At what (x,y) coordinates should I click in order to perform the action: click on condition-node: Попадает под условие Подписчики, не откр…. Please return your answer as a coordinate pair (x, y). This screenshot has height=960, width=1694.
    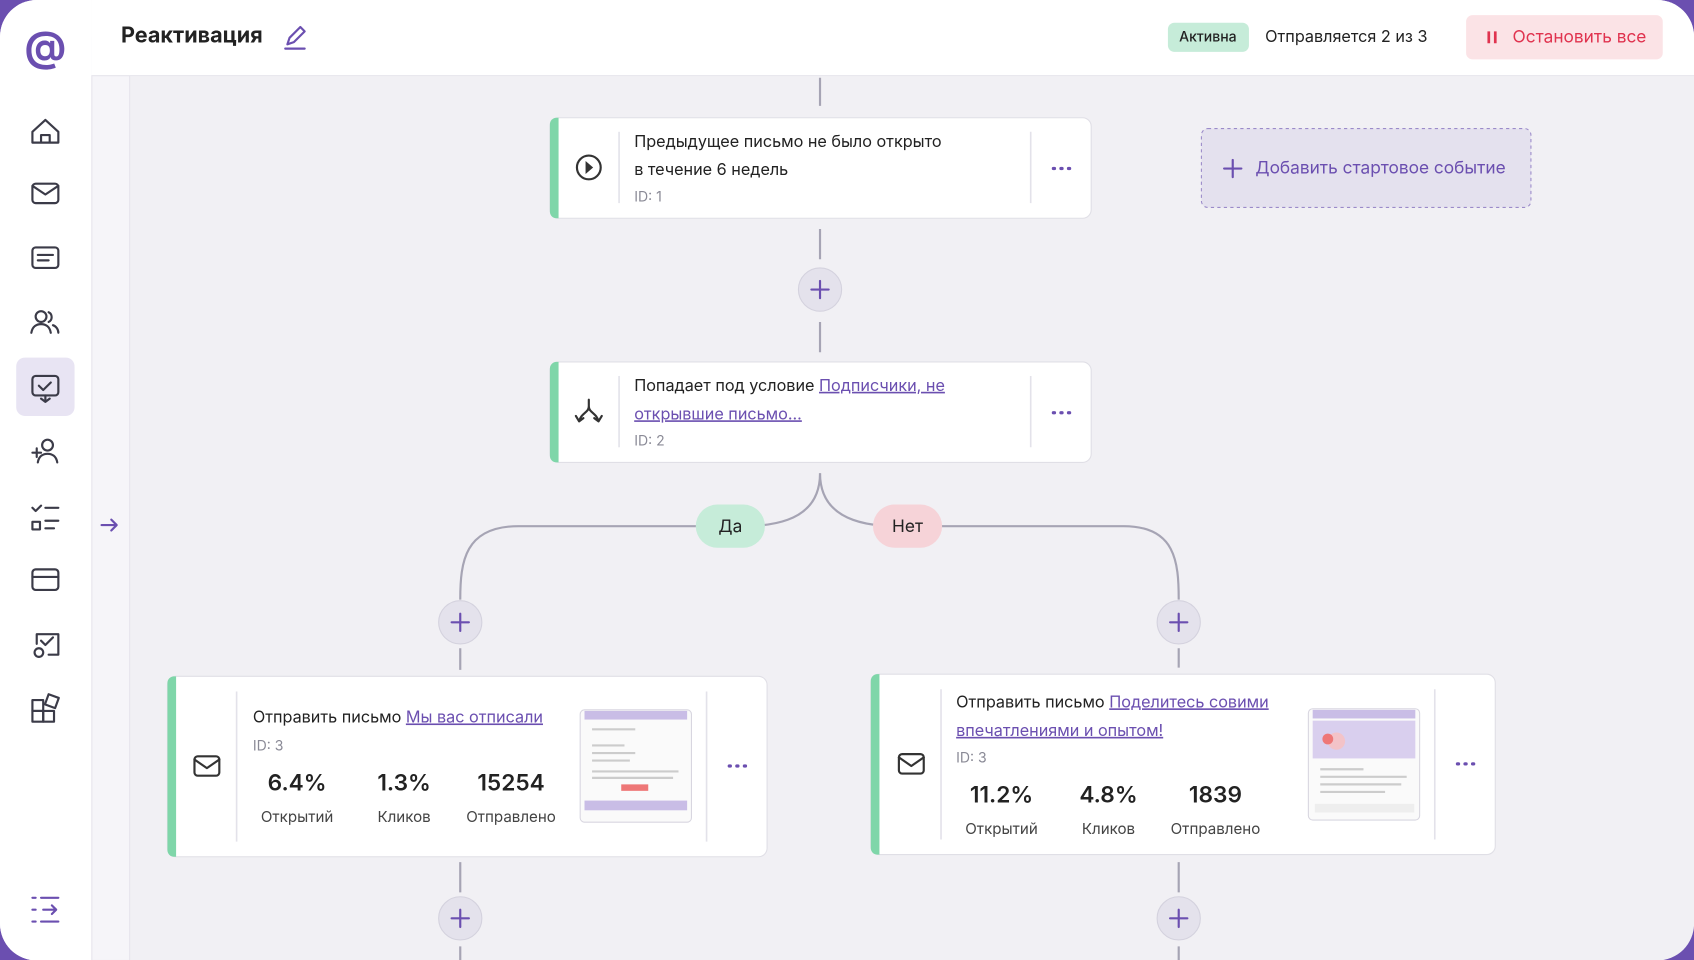
    Looking at the image, I should click on (820, 412).